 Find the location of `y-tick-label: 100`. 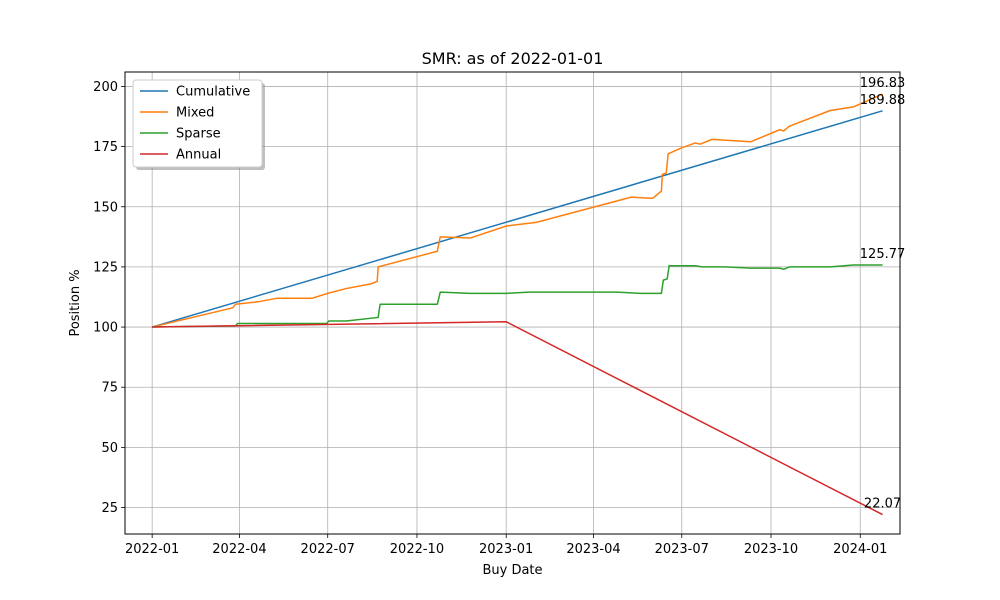

y-tick-label: 100 is located at coordinates (105, 328).